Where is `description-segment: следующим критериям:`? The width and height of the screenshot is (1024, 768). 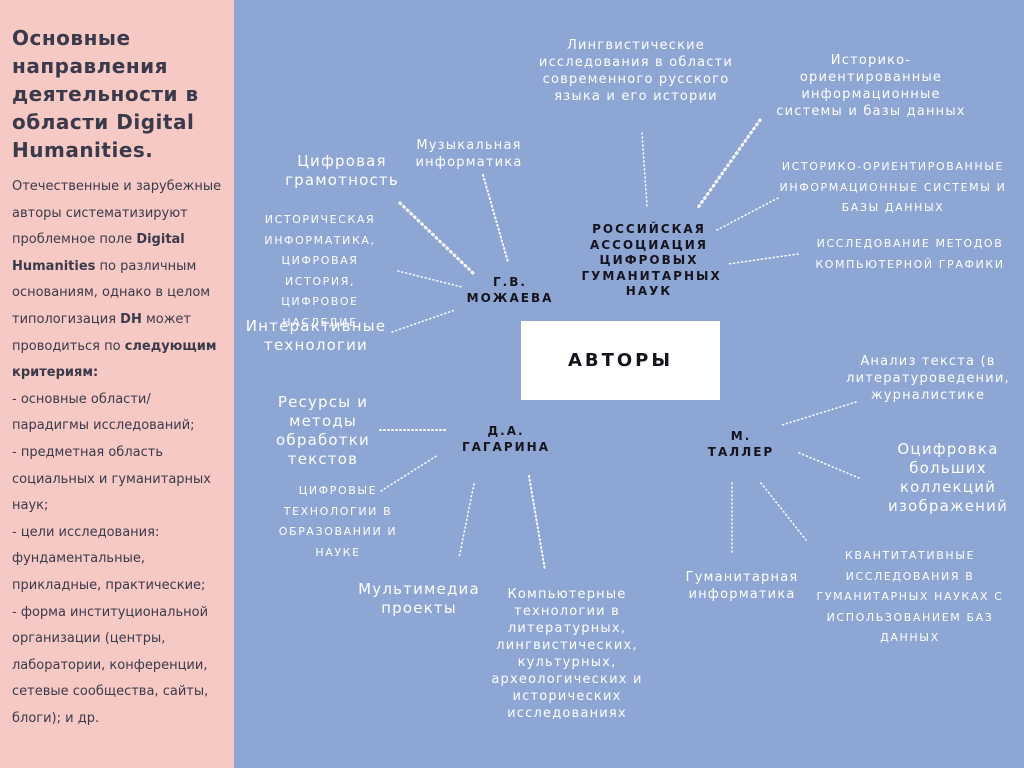 description-segment: следующим критериям: is located at coordinates (114, 359).